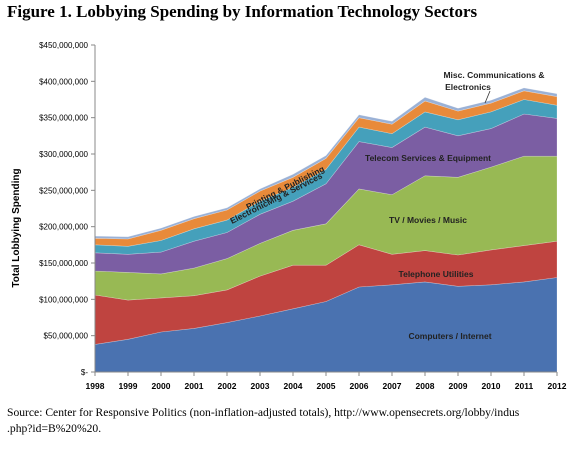  I want to click on y-tick-label: $350,000,000, so click(63, 118).